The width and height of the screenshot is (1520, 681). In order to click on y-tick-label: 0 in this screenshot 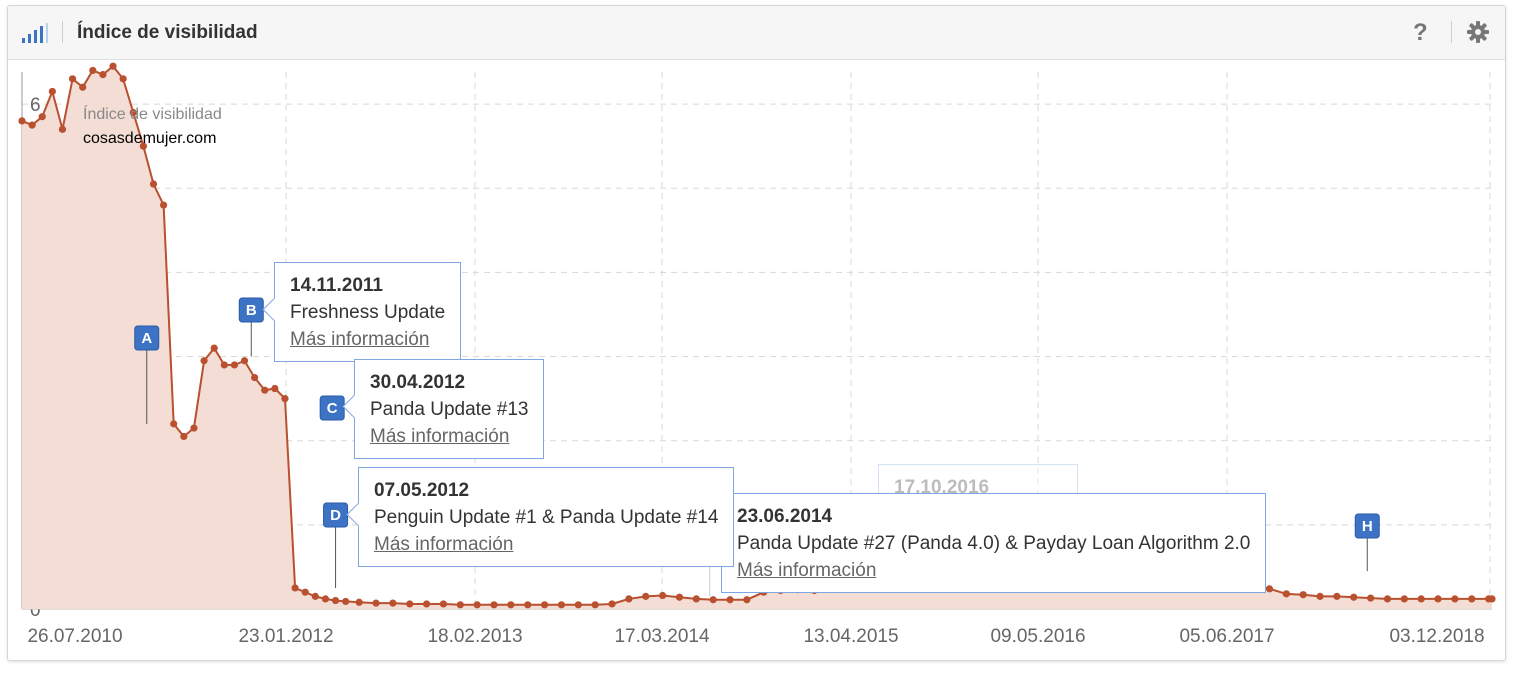, I will do `click(35, 610)`.